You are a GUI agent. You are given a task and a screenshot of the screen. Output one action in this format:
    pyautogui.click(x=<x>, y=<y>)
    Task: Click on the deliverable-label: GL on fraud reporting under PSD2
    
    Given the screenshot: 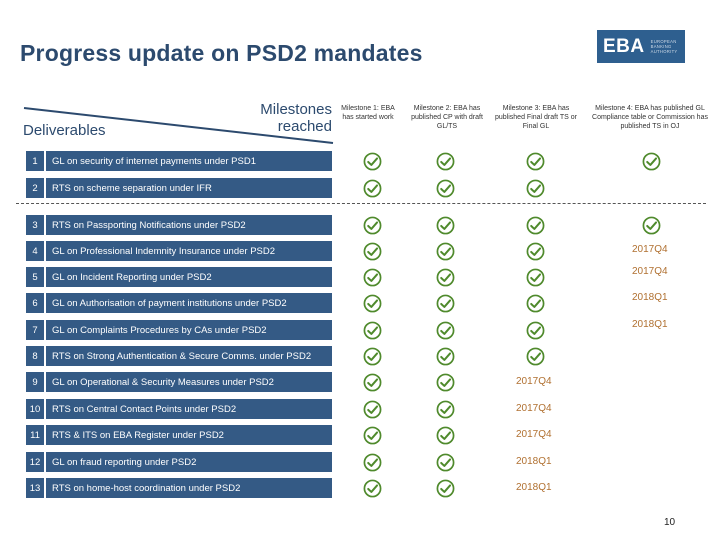 What is the action you would take?
    pyautogui.click(x=189, y=462)
    